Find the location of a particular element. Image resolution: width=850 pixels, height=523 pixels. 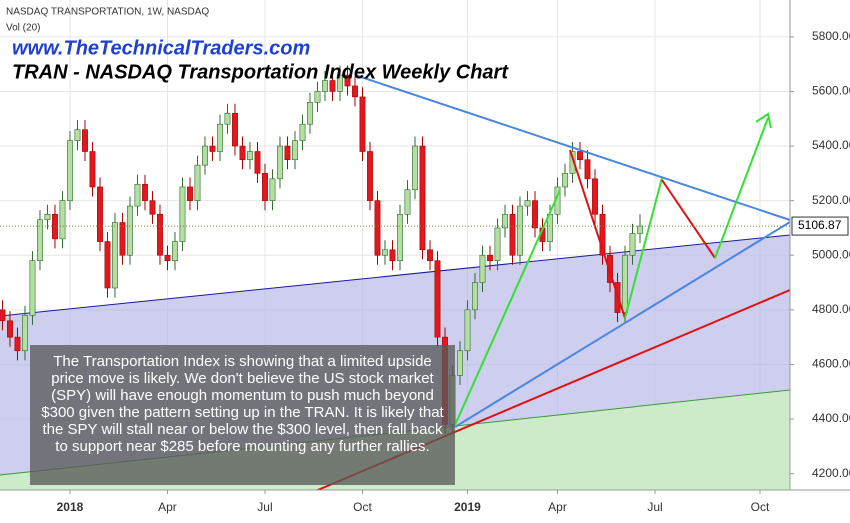

y-tick-label: 4600.00 is located at coordinates (831, 364).